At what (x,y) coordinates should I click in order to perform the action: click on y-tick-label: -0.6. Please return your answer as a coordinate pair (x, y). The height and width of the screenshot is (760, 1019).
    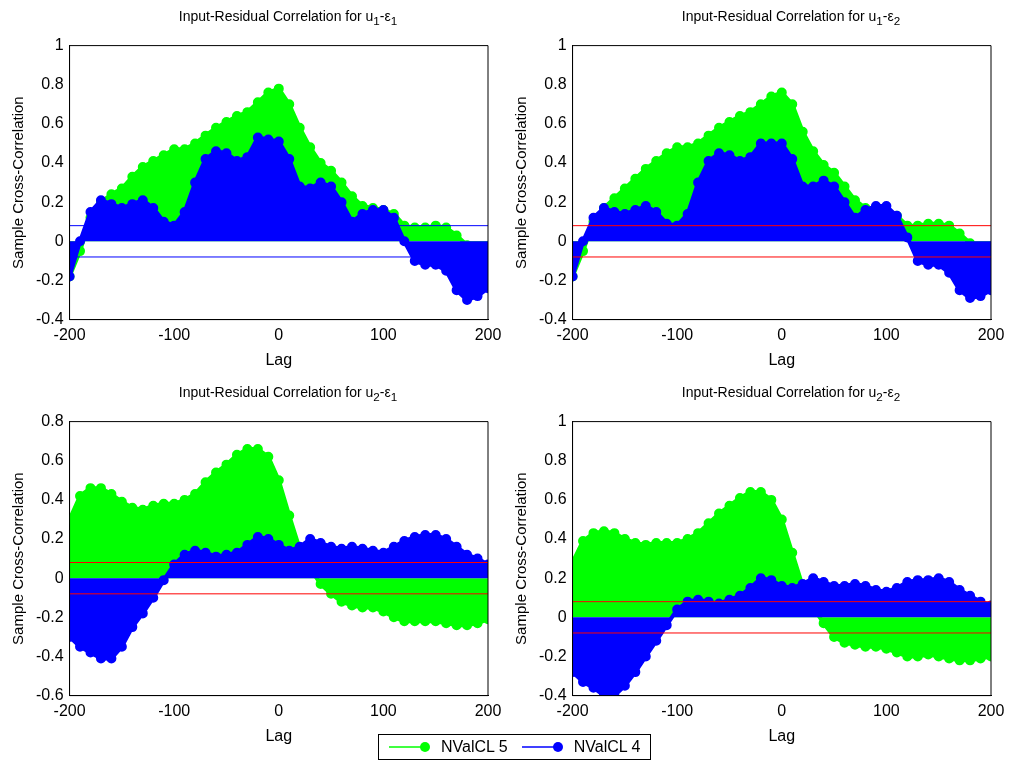
    Looking at the image, I should click on (49, 695).